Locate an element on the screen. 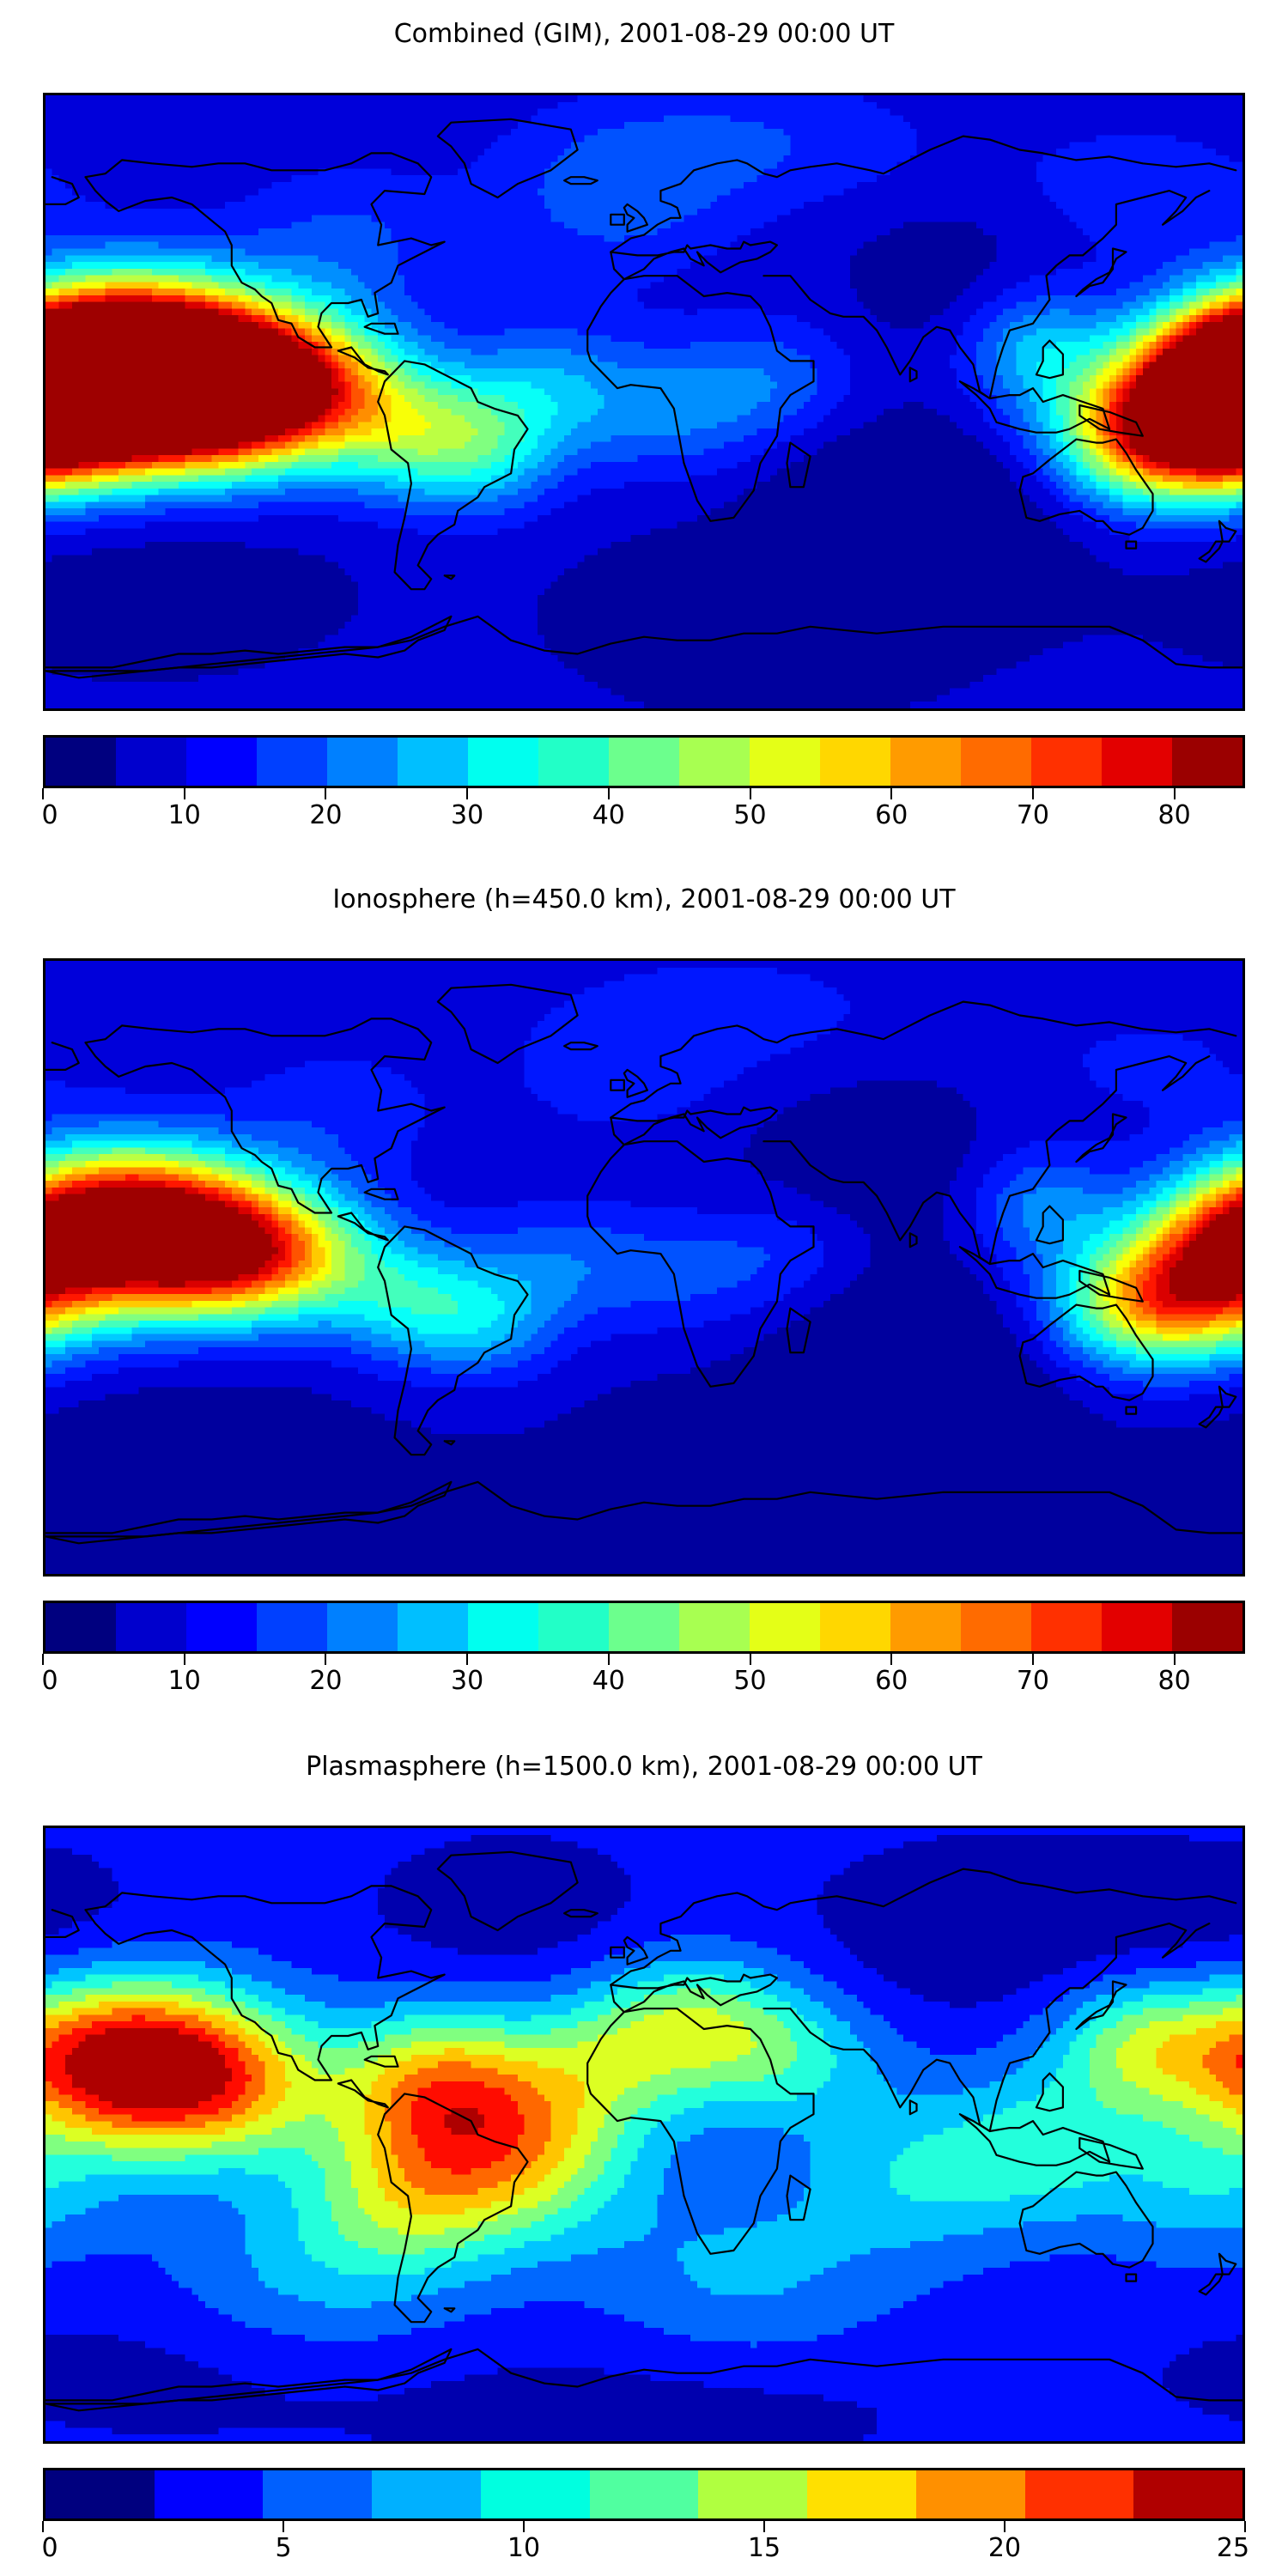 The height and width of the screenshot is (2576, 1288). colorbar-gradient-combined-gim is located at coordinates (644, 761).